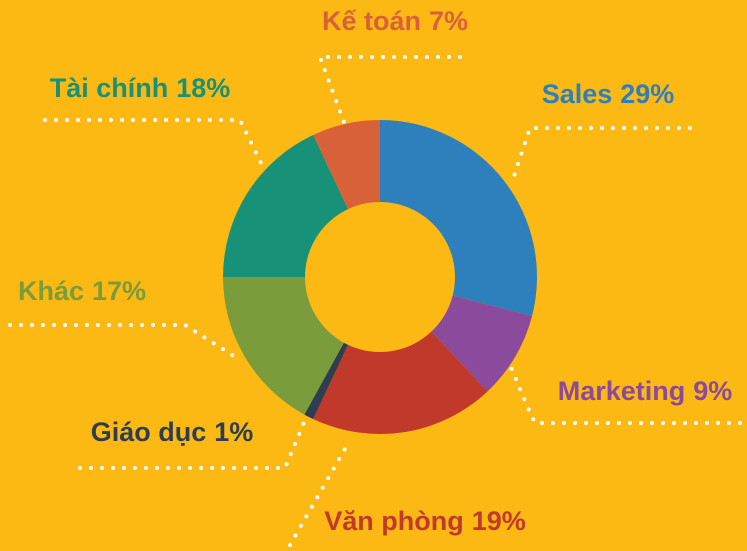  I want to click on slice-label: Giáo dục 1%, so click(172, 432).